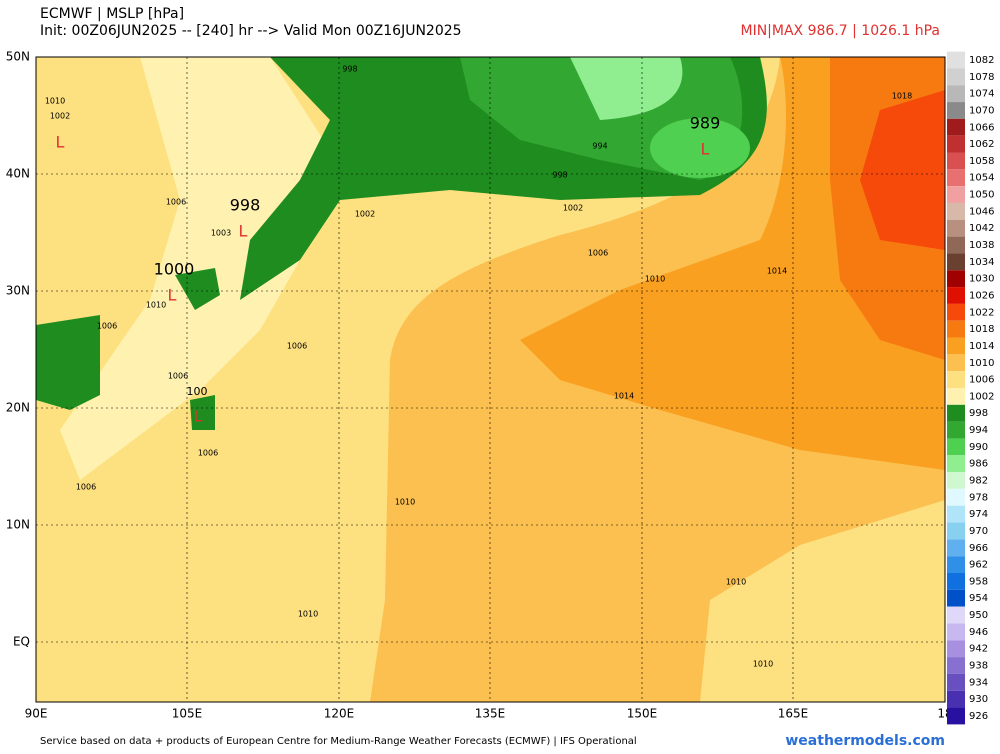 This screenshot has height=754, width=1000. Describe the element at coordinates (978, 565) in the screenshot. I see `colorbar-label: 962` at that location.